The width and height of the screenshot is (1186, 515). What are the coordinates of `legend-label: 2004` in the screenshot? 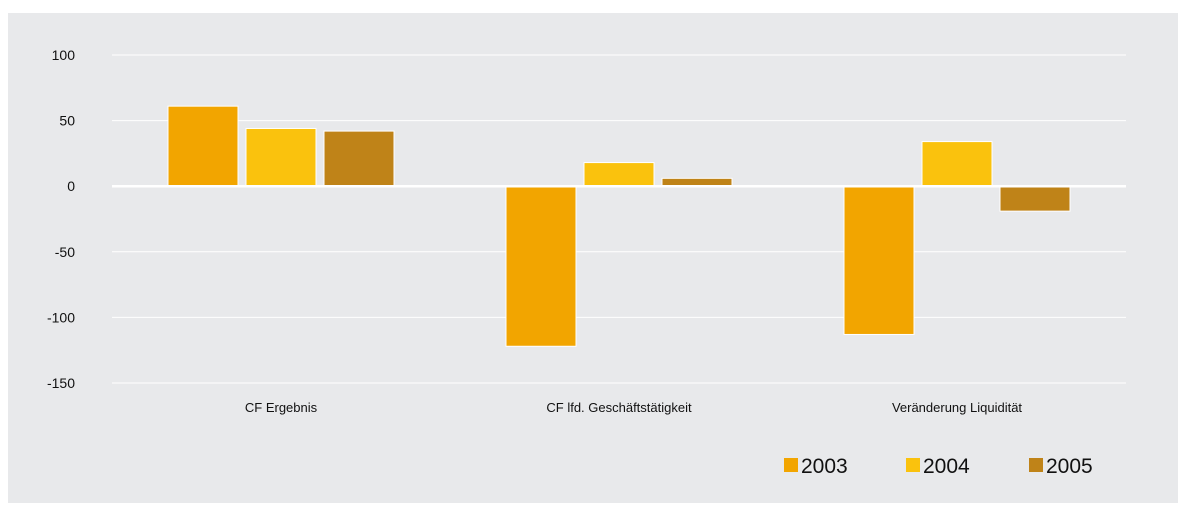 It's located at (946, 466).